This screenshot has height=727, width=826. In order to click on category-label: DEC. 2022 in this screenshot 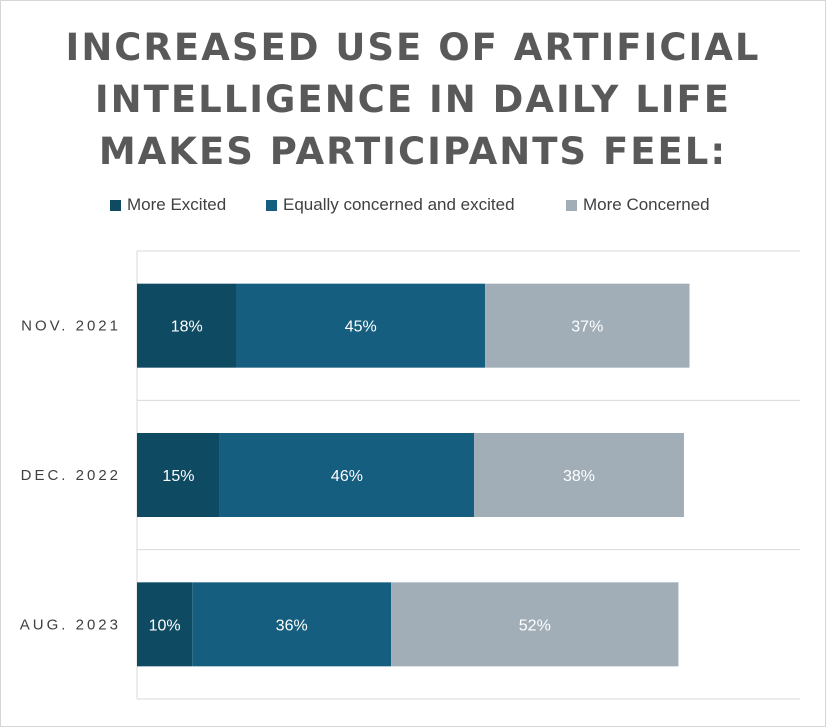, I will do `click(71, 475)`.